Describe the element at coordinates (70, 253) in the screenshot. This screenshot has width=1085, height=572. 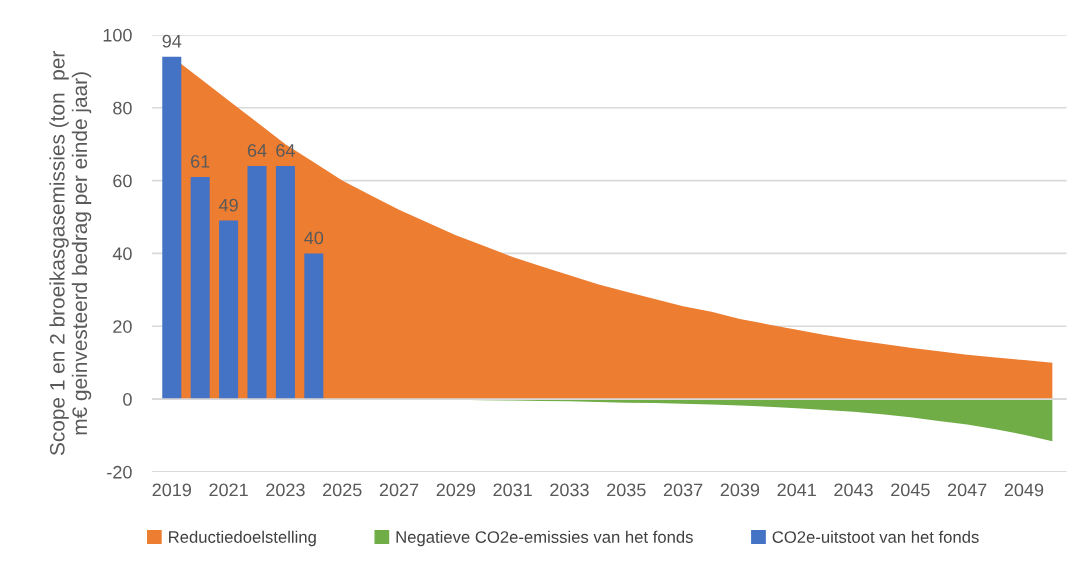
I see `y-axis-title: Scope 1 en 2 broeikasgasemissies (ton per m€ geinvesteerd bedrag per einde jaar)` at that location.